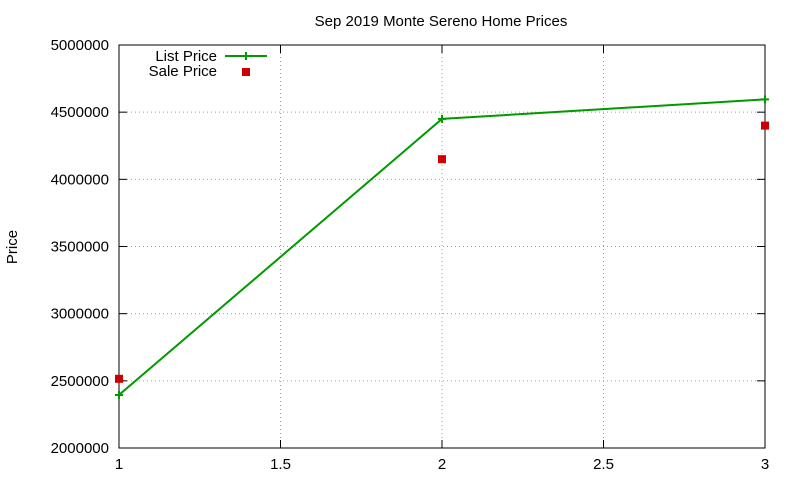 This screenshot has width=800, height=480. What do you see at coordinates (246, 72) in the screenshot?
I see `legend-marker-sale-price` at bounding box center [246, 72].